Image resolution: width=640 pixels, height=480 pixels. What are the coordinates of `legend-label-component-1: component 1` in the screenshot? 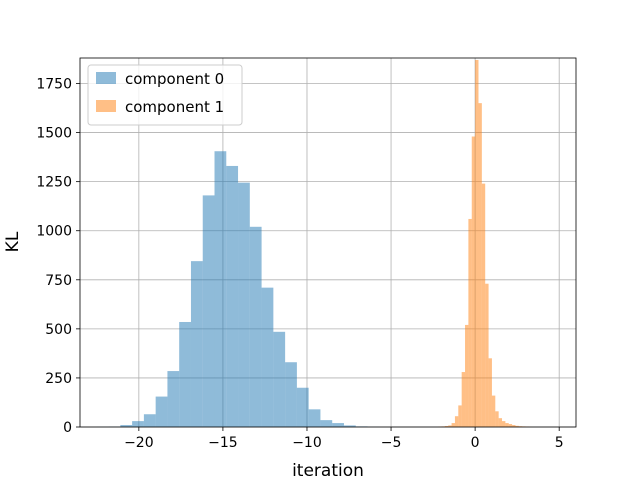 It's located at (174, 107).